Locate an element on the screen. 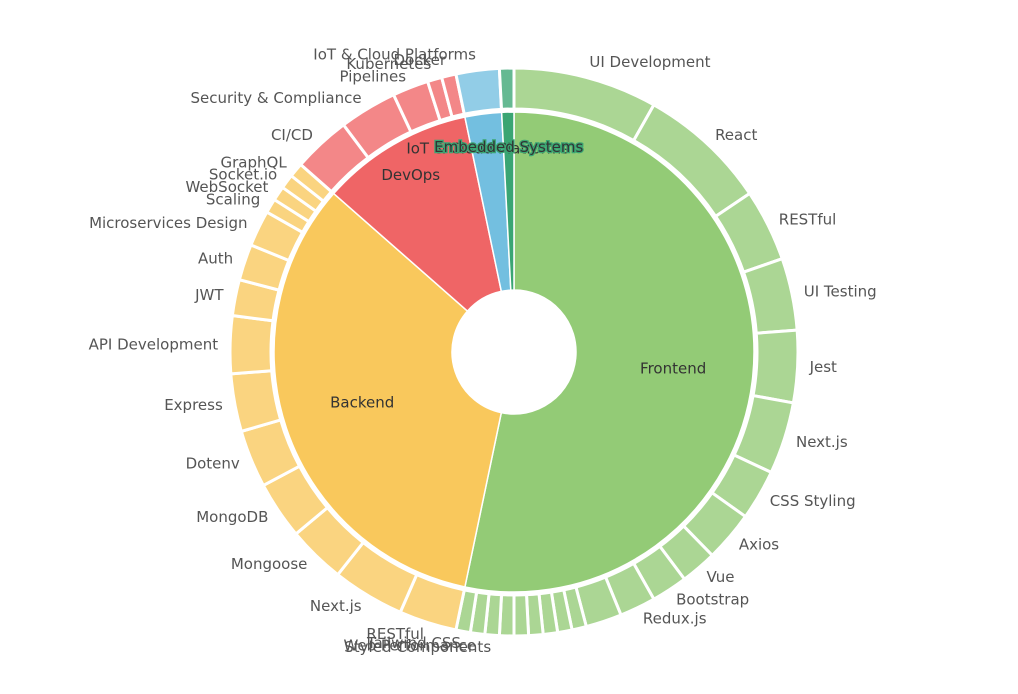 This screenshot has width=1018, height=694. outer-label-web-performance: Web Performance is located at coordinates (409, 646).